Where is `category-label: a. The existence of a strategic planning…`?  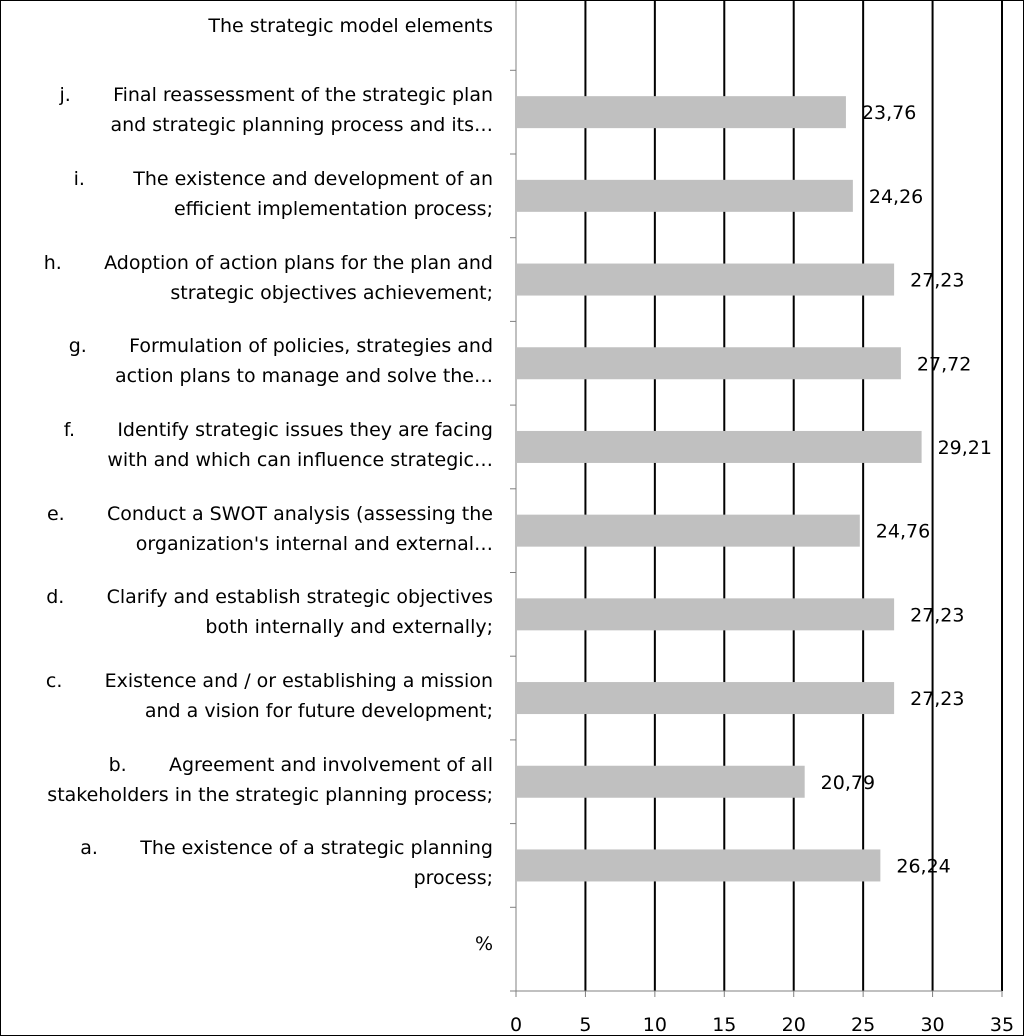 category-label: a. The existence of a strategic planning… is located at coordinates (286, 863).